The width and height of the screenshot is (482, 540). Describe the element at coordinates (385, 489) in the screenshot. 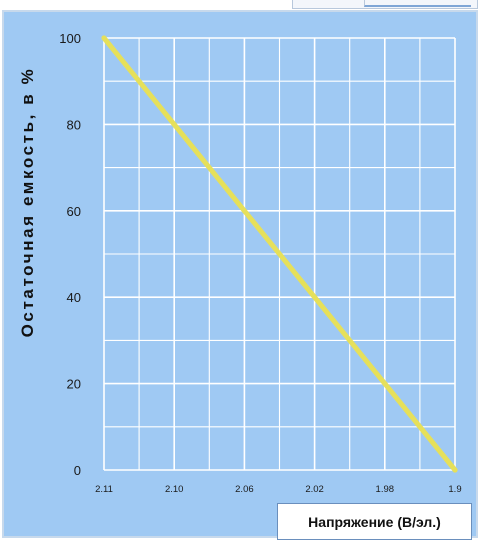

I see `x-tick-label: 1.98` at that location.